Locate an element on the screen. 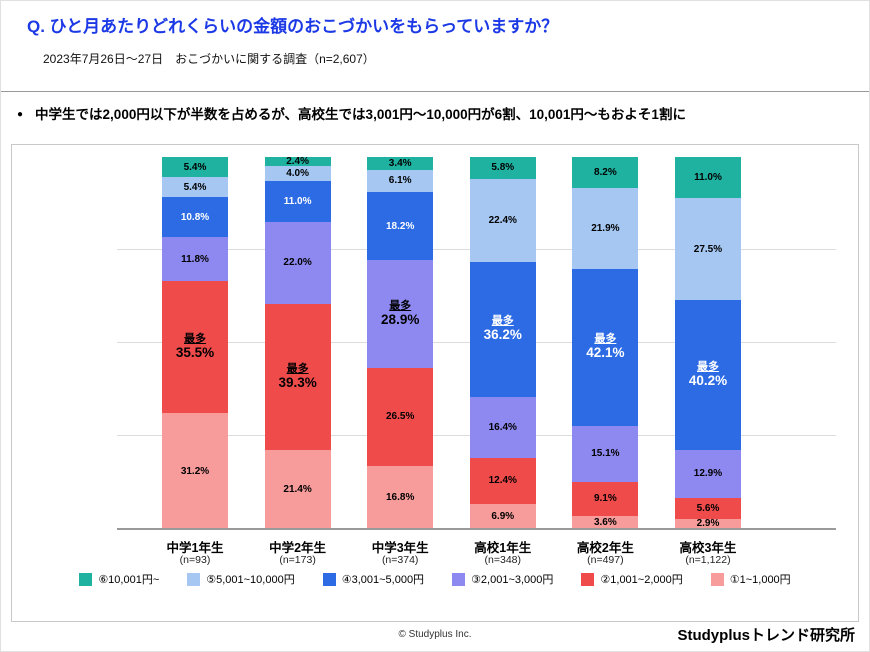 This screenshot has width=870, height=652. category-label: 中学3年生 is located at coordinates (400, 548).